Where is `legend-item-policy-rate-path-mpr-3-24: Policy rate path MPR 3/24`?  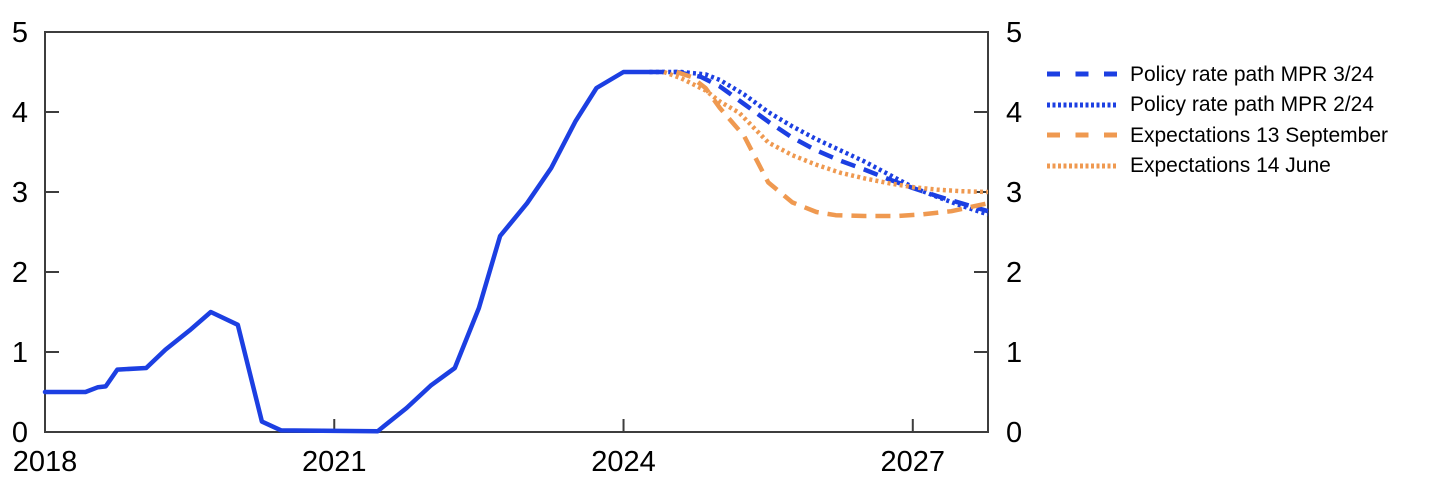 legend-item-policy-rate-path-mpr-3-24: Policy rate path MPR 3/24 is located at coordinates (1217, 74).